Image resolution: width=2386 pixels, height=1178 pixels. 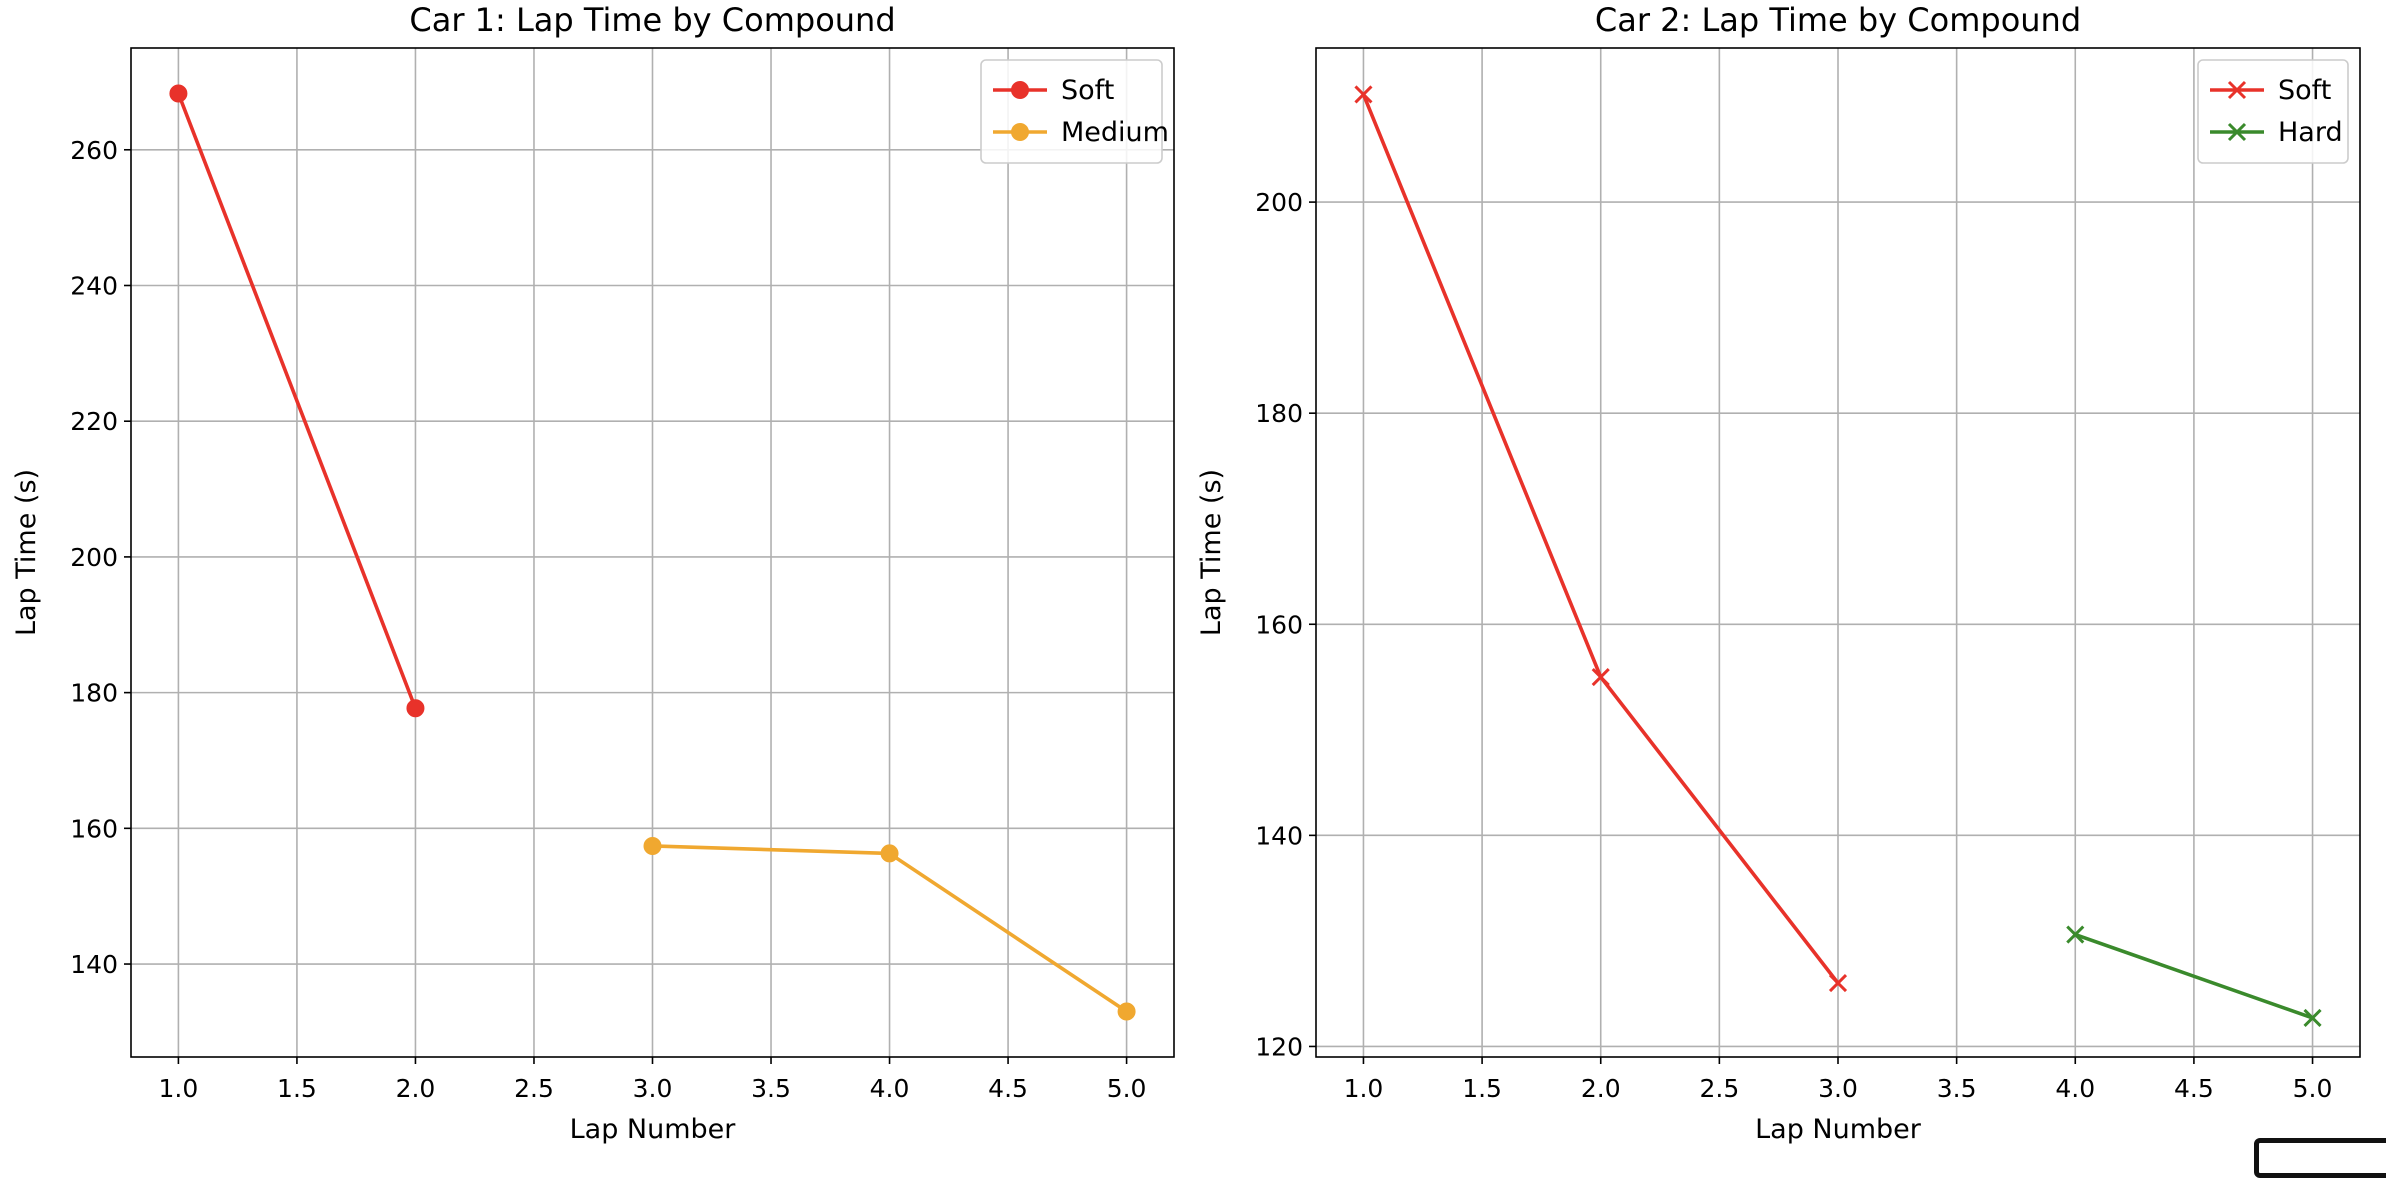 I want to click on corner-widget, so click(x=2320, y=1158).